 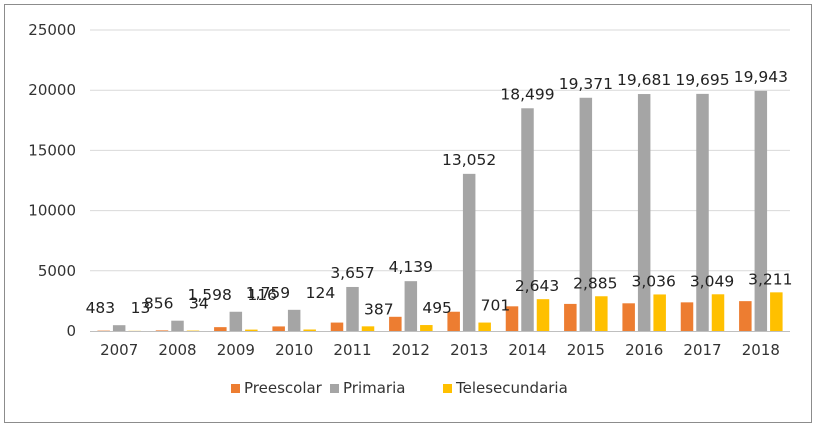 I want to click on data-label-telesecundaria: 495, so click(x=437, y=308).